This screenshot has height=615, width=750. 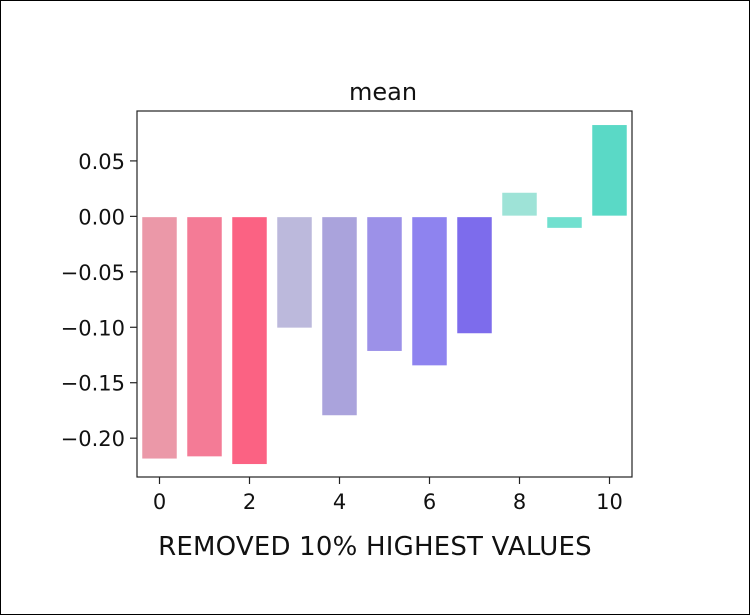 What do you see at coordinates (609, 502) in the screenshot?
I see `x-tick-label: 10` at bounding box center [609, 502].